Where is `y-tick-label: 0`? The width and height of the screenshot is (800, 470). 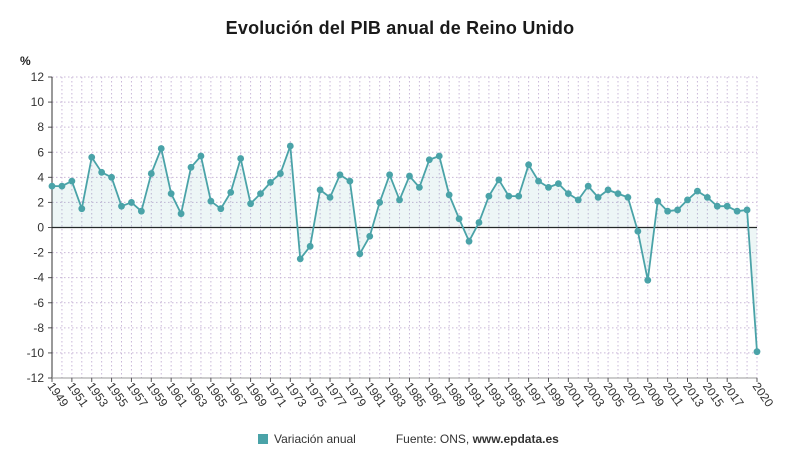 y-tick-label: 0 is located at coordinates (40, 228).